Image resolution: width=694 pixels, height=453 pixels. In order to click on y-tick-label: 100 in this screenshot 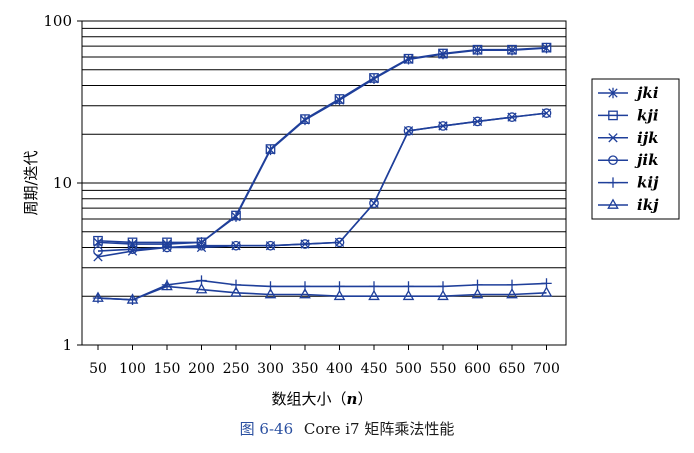, I will do `click(57, 21)`.